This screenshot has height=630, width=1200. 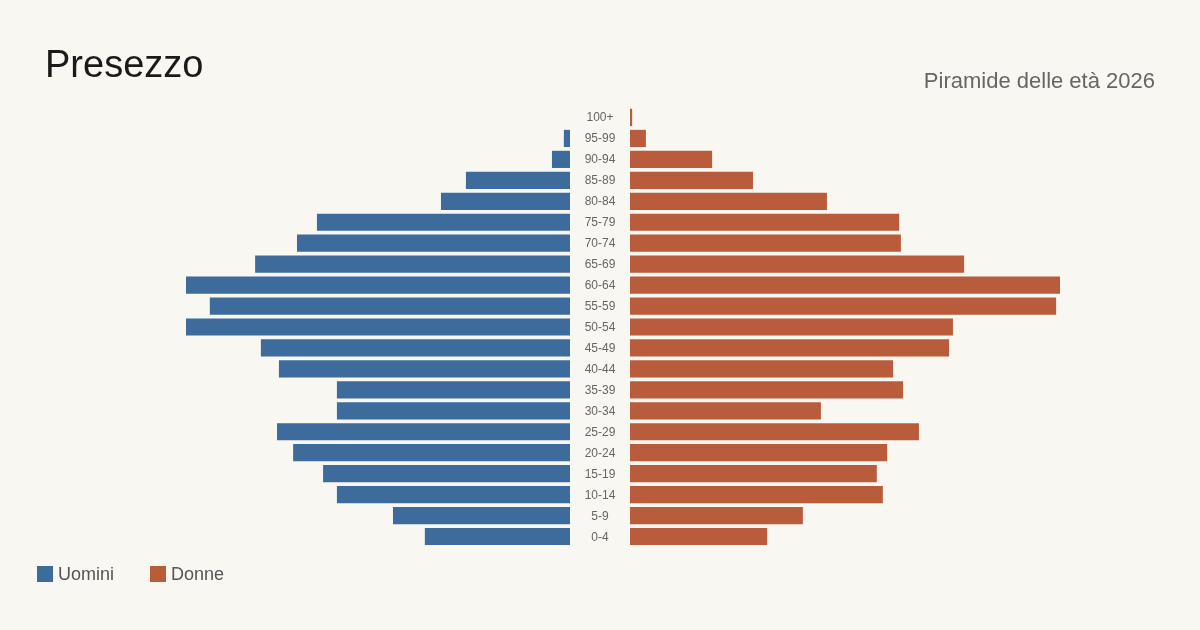 What do you see at coordinates (600, 201) in the screenshot?
I see `y-tick-label: 80-84` at bounding box center [600, 201].